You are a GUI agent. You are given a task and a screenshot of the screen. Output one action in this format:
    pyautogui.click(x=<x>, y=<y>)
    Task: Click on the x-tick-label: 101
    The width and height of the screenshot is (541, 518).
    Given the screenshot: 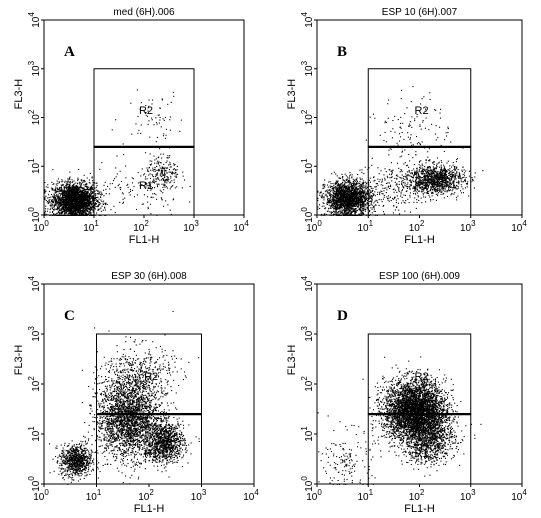 What is the action you would take?
    pyautogui.click(x=91, y=226)
    